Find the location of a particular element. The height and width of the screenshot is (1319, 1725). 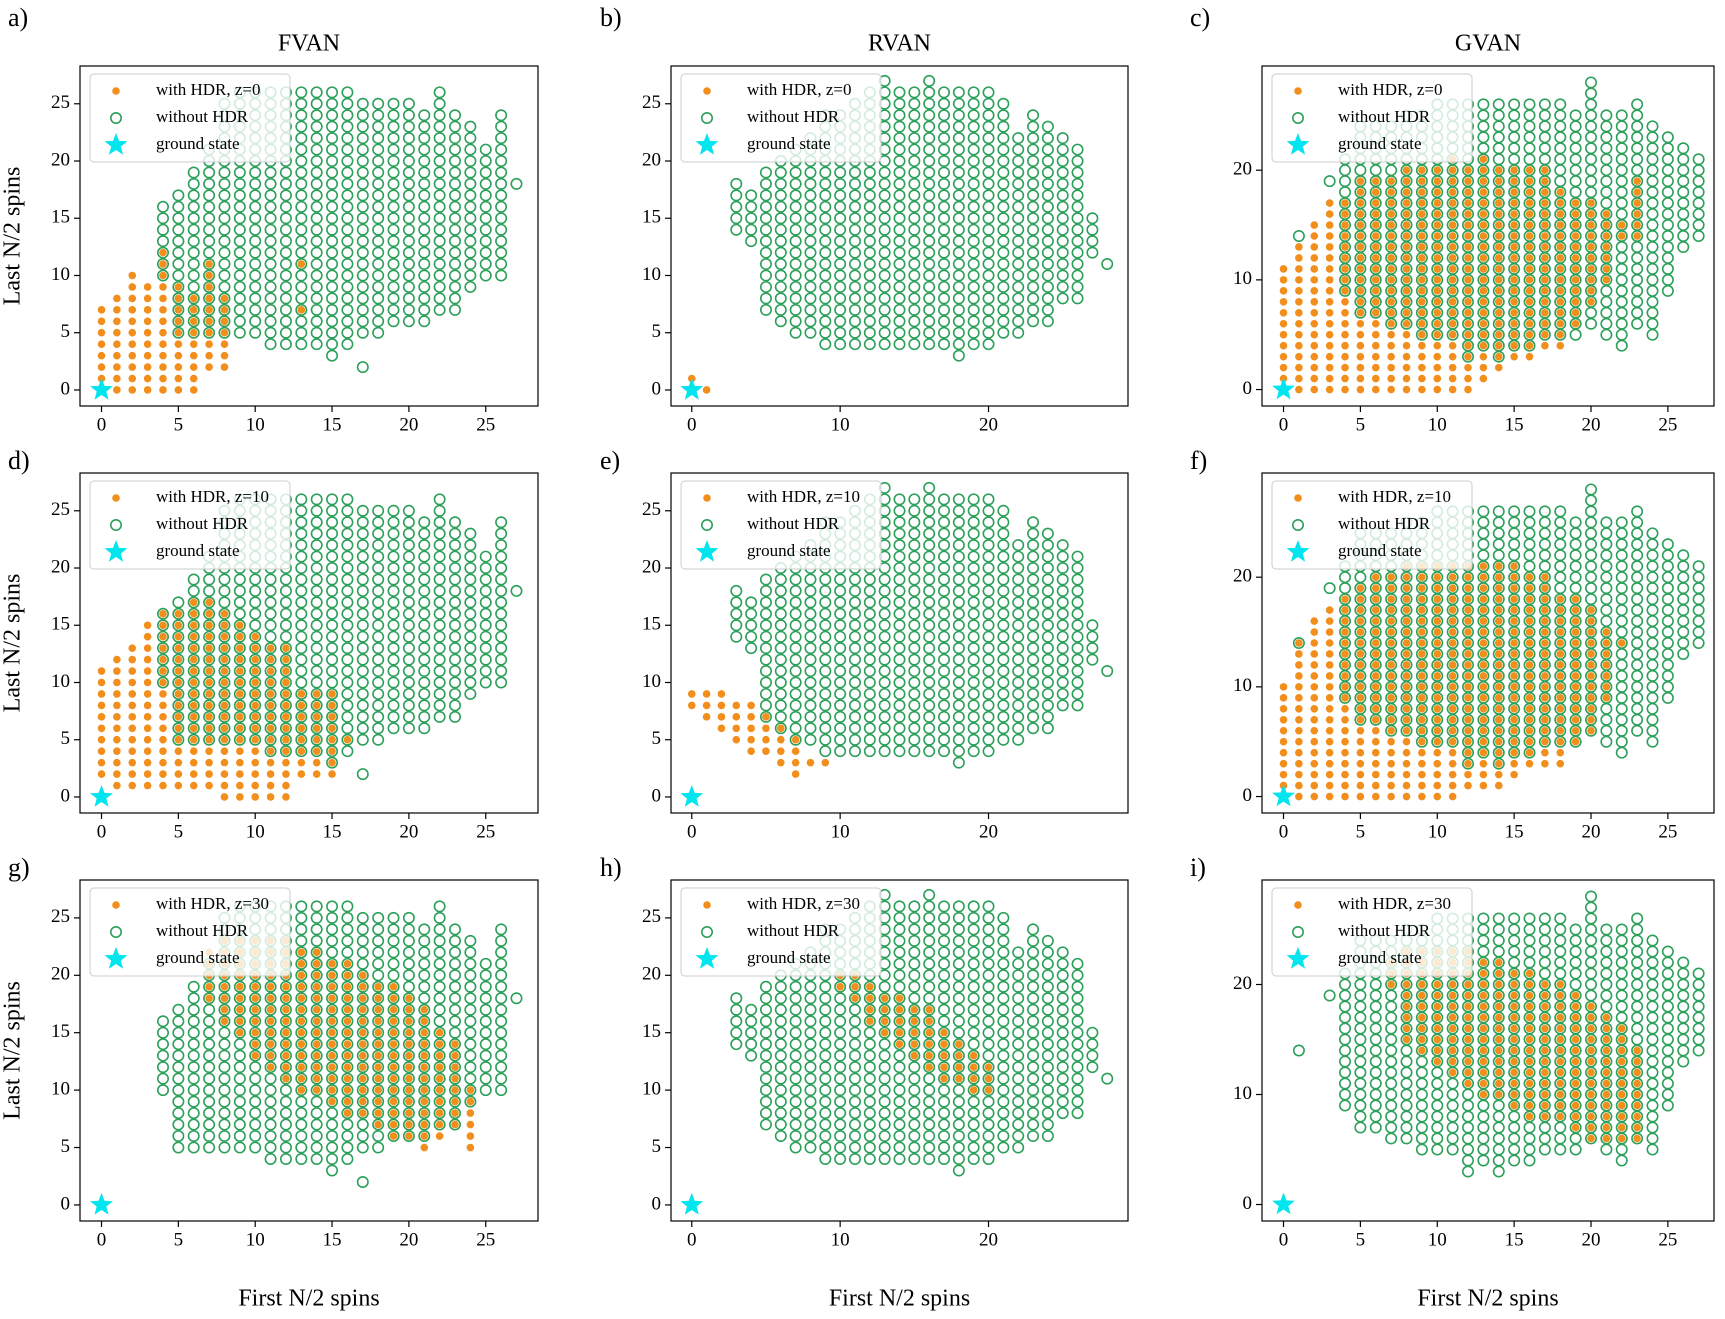

legend-box is located at coordinates (781, 118).